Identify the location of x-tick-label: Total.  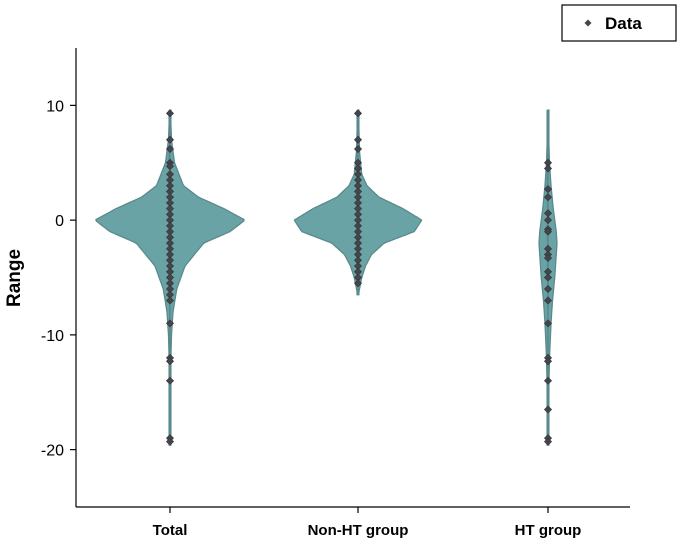
(170, 530).